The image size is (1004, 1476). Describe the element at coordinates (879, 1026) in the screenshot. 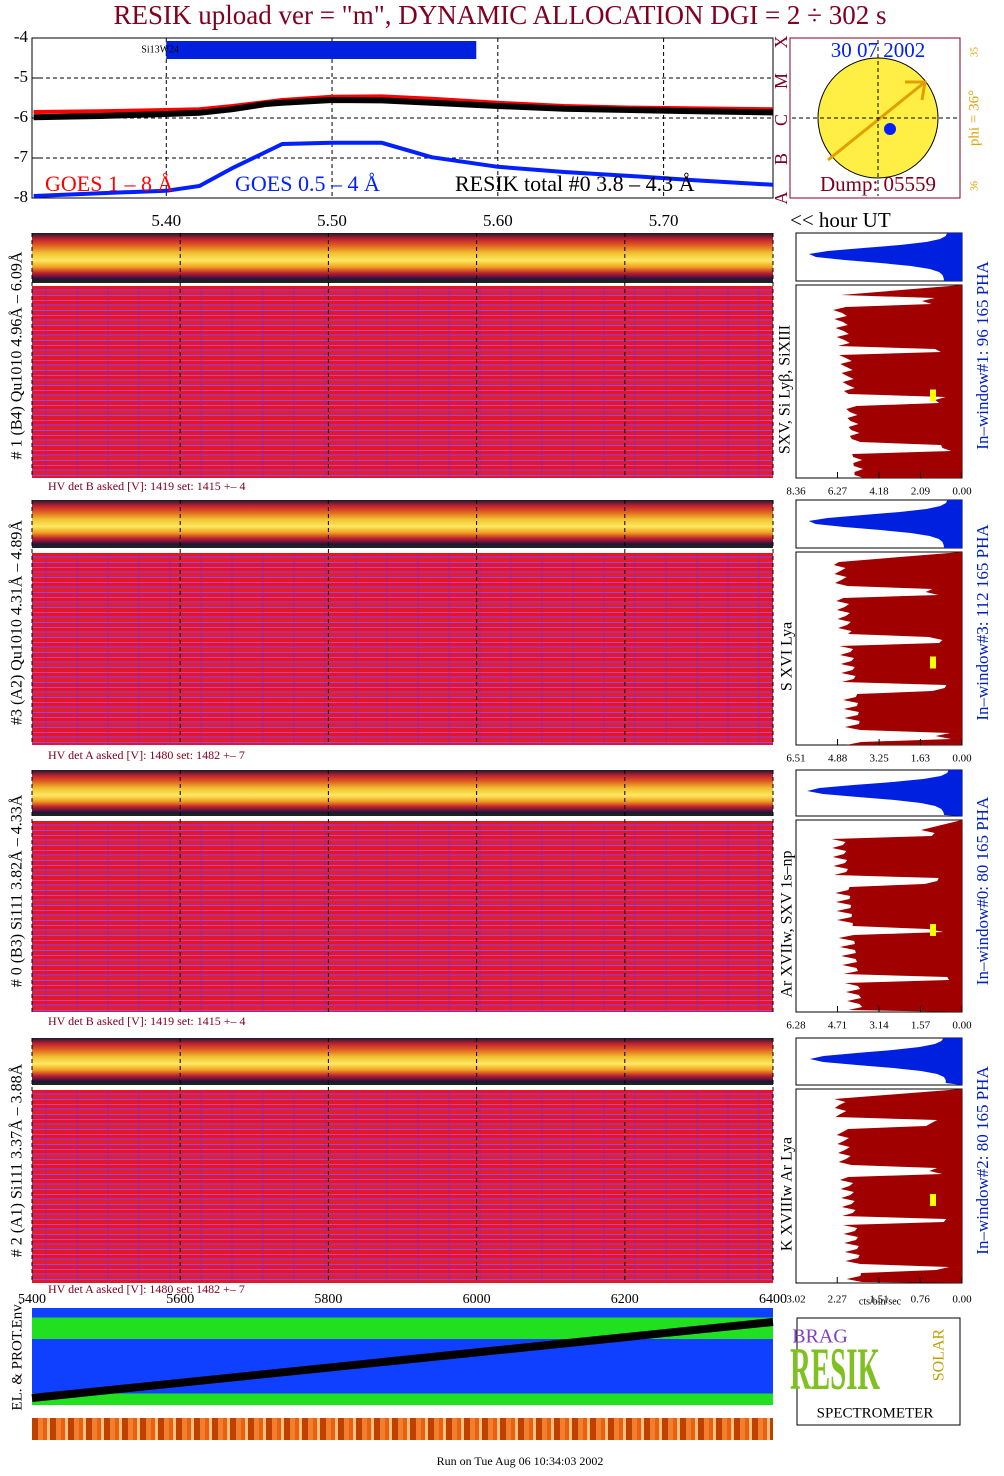

I see `pha-tick-label: 3.14` at that location.